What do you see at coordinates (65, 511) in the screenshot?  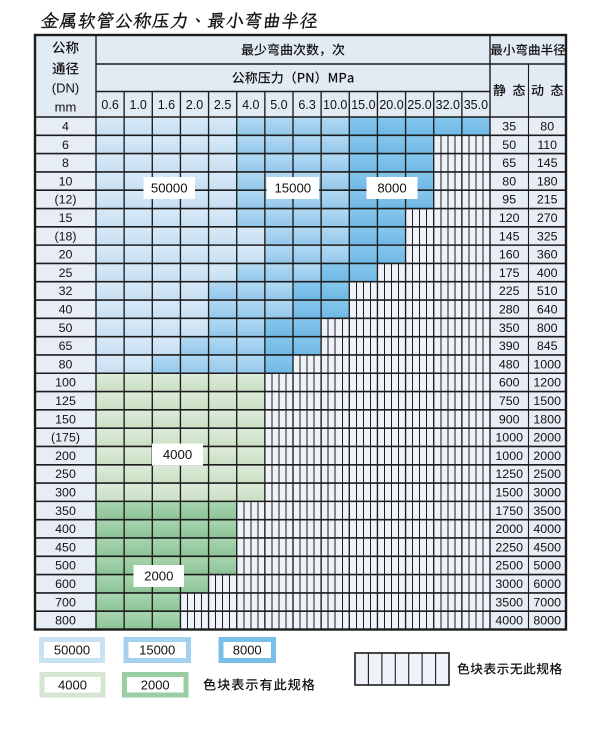 I see `svg-text: 350` at bounding box center [65, 511].